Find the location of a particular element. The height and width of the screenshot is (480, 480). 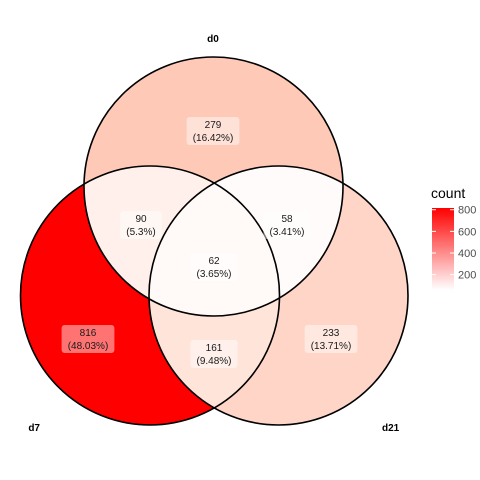

region-count: 62 is located at coordinates (214, 261).